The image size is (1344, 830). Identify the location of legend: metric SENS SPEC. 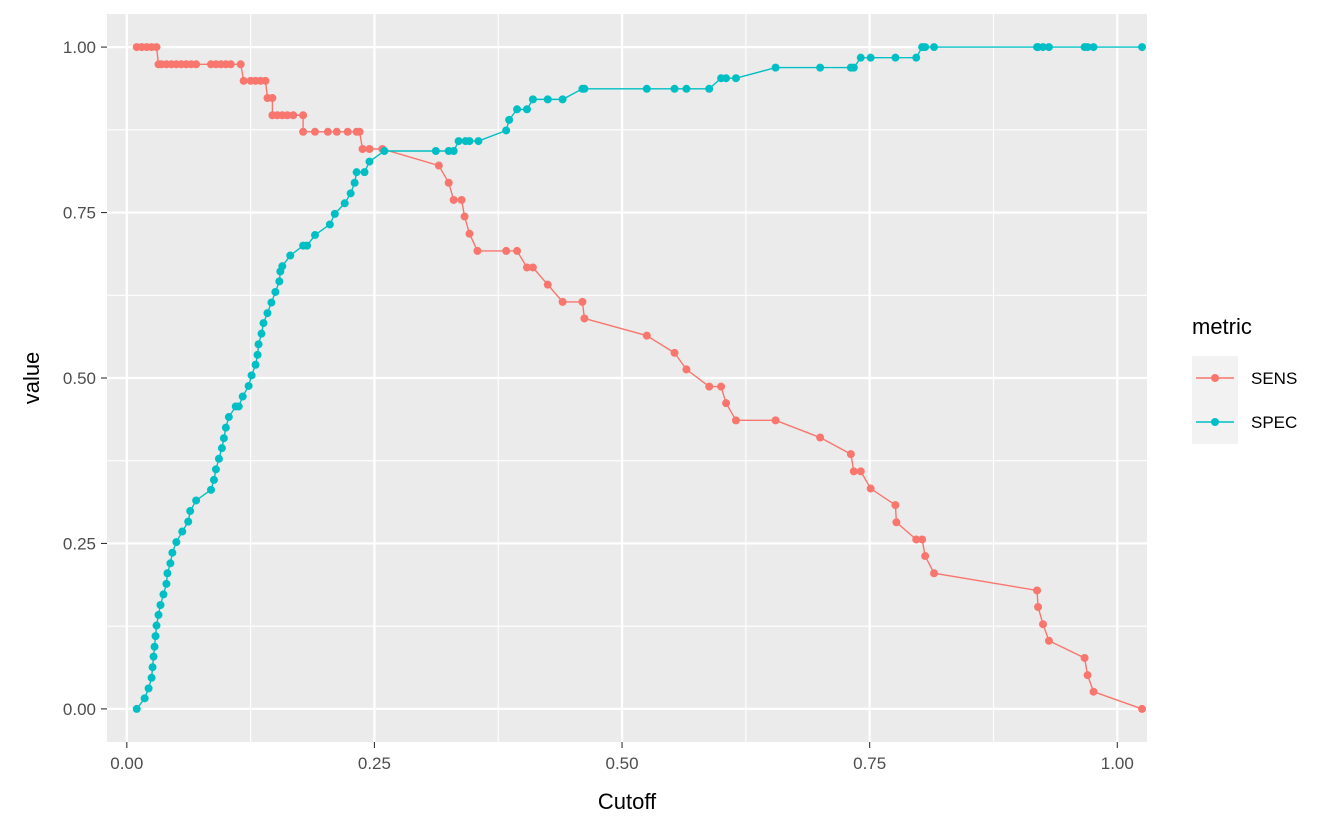
(1244, 379).